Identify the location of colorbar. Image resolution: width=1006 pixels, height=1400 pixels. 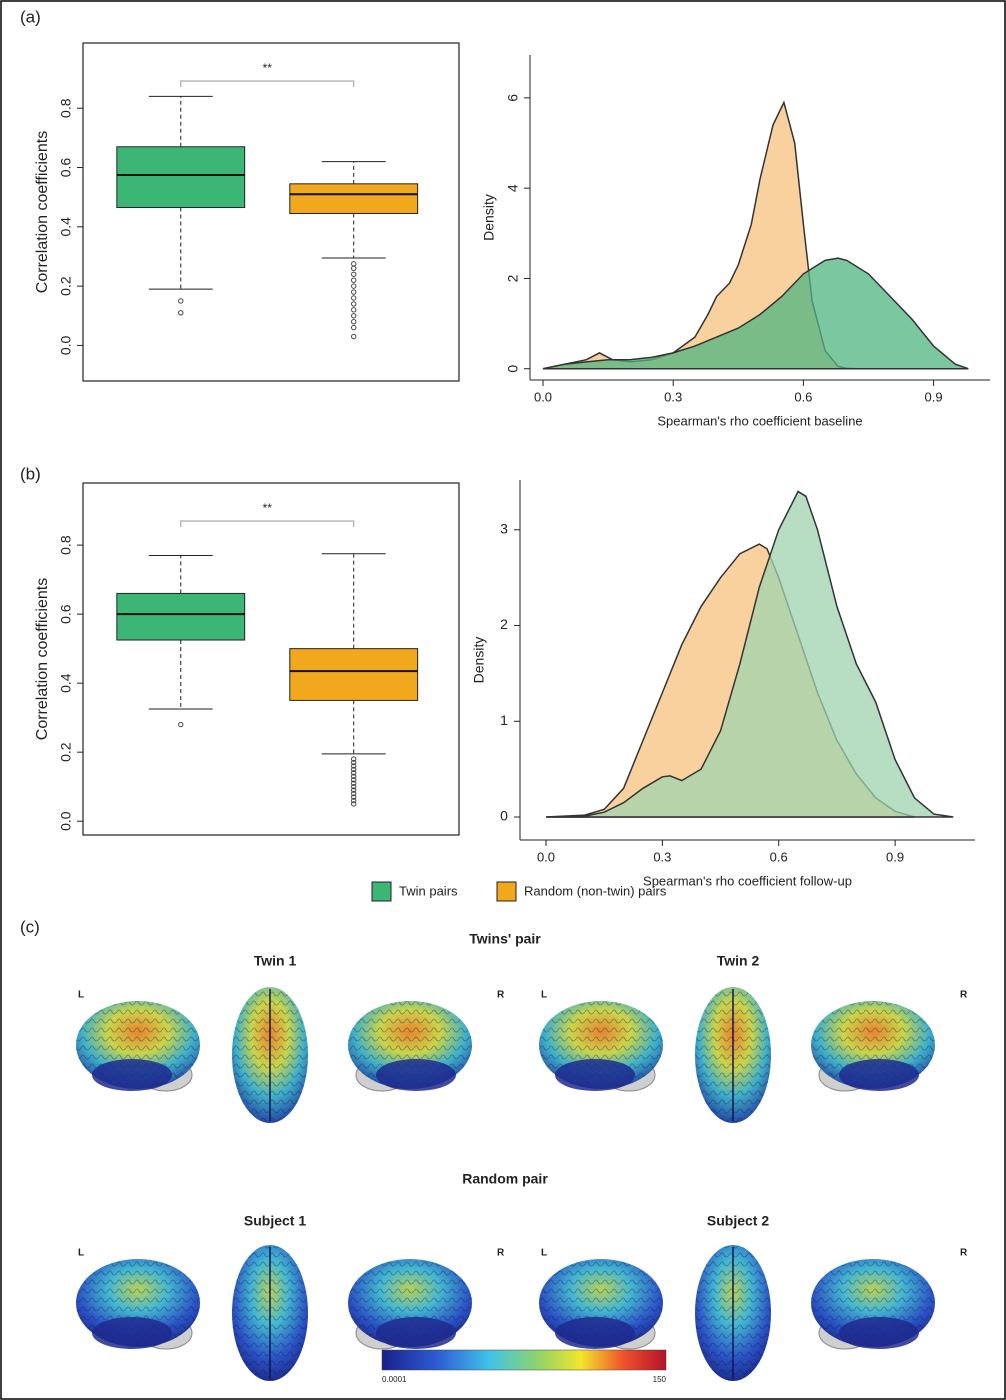
(524, 1360).